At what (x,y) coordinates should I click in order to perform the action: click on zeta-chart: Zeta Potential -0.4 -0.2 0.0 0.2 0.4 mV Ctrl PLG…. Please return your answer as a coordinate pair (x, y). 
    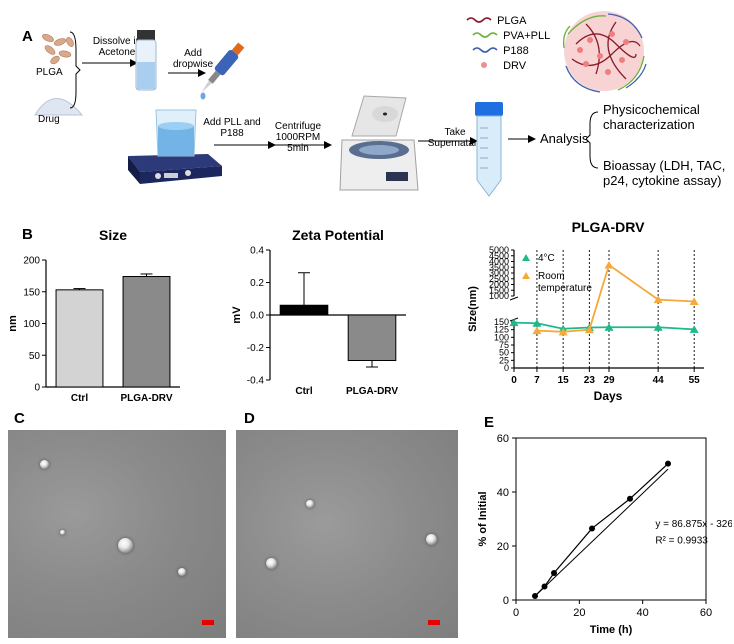
    Looking at the image, I should click on (318, 312).